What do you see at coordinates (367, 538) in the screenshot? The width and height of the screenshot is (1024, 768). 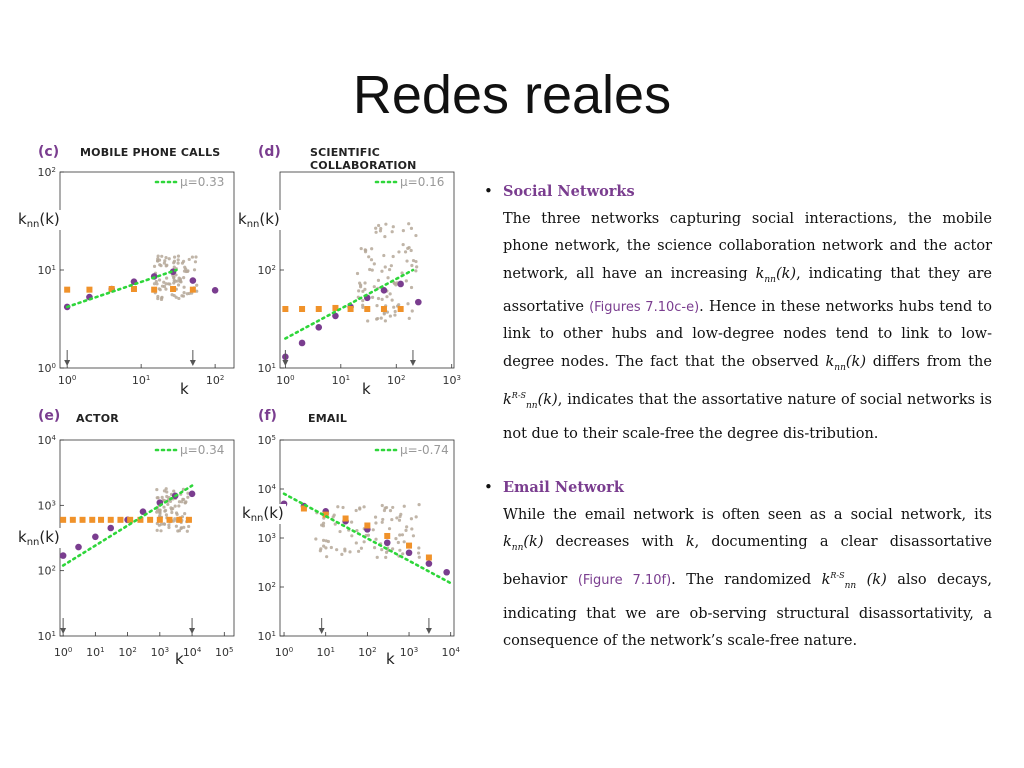 I see `fit-line` at bounding box center [367, 538].